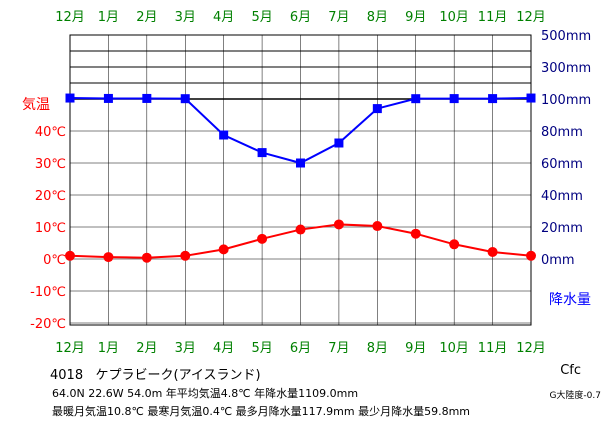 This screenshot has height=425, width=611. What do you see at coordinates (454, 348) in the screenshot?
I see `month-label-bottom: 10月` at bounding box center [454, 348].